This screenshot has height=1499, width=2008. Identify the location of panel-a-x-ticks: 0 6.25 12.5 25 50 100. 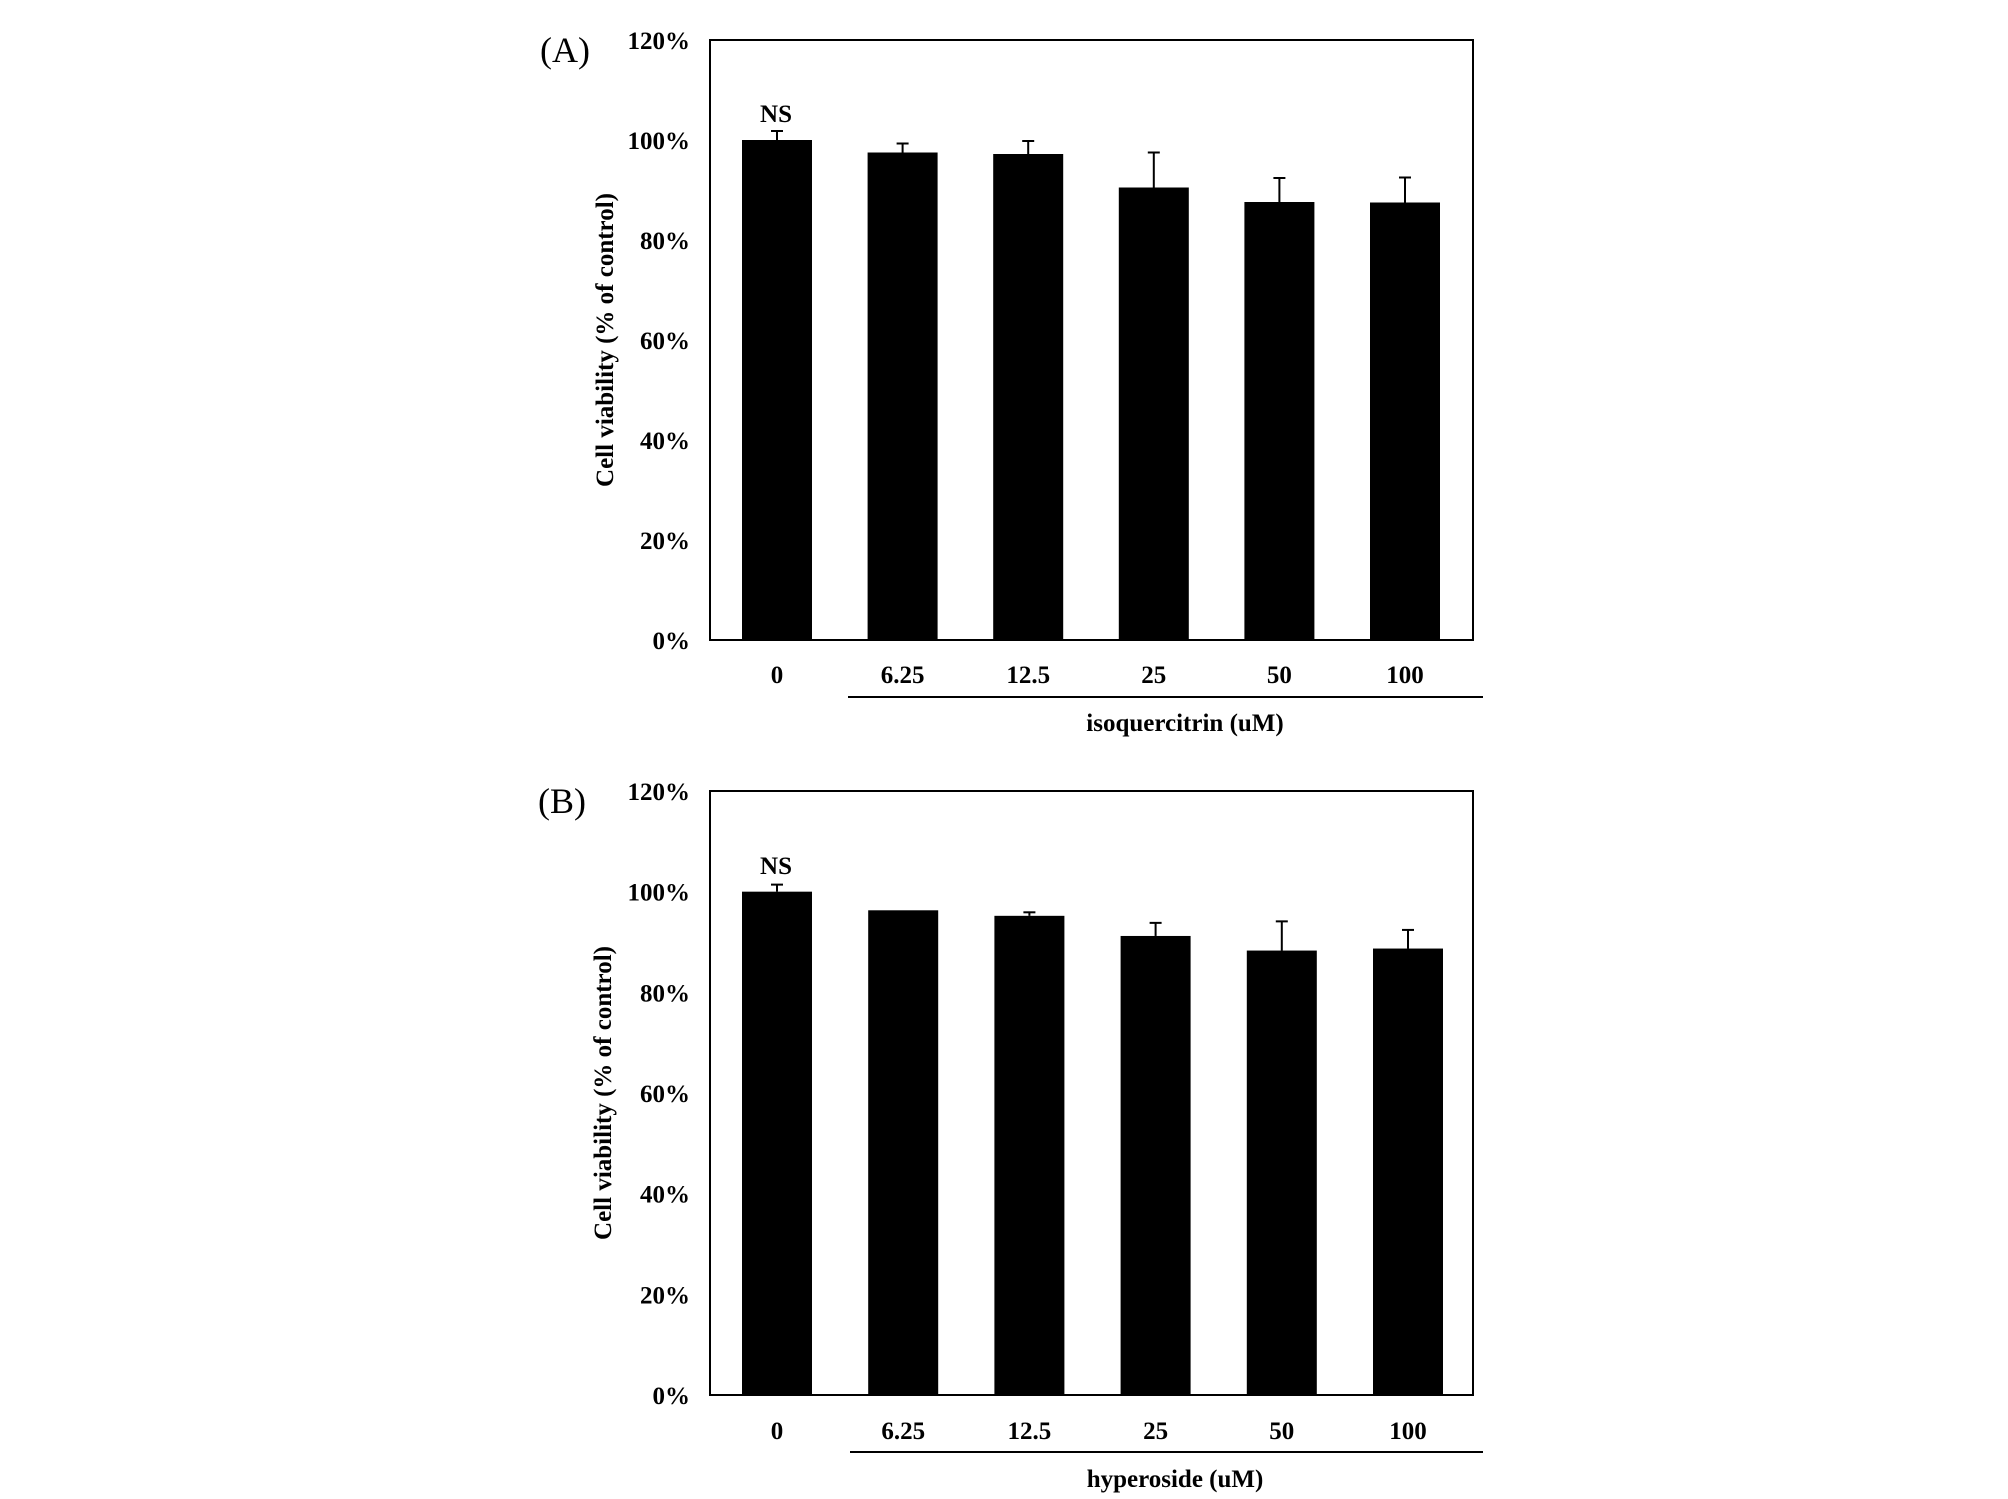
(1097, 675).